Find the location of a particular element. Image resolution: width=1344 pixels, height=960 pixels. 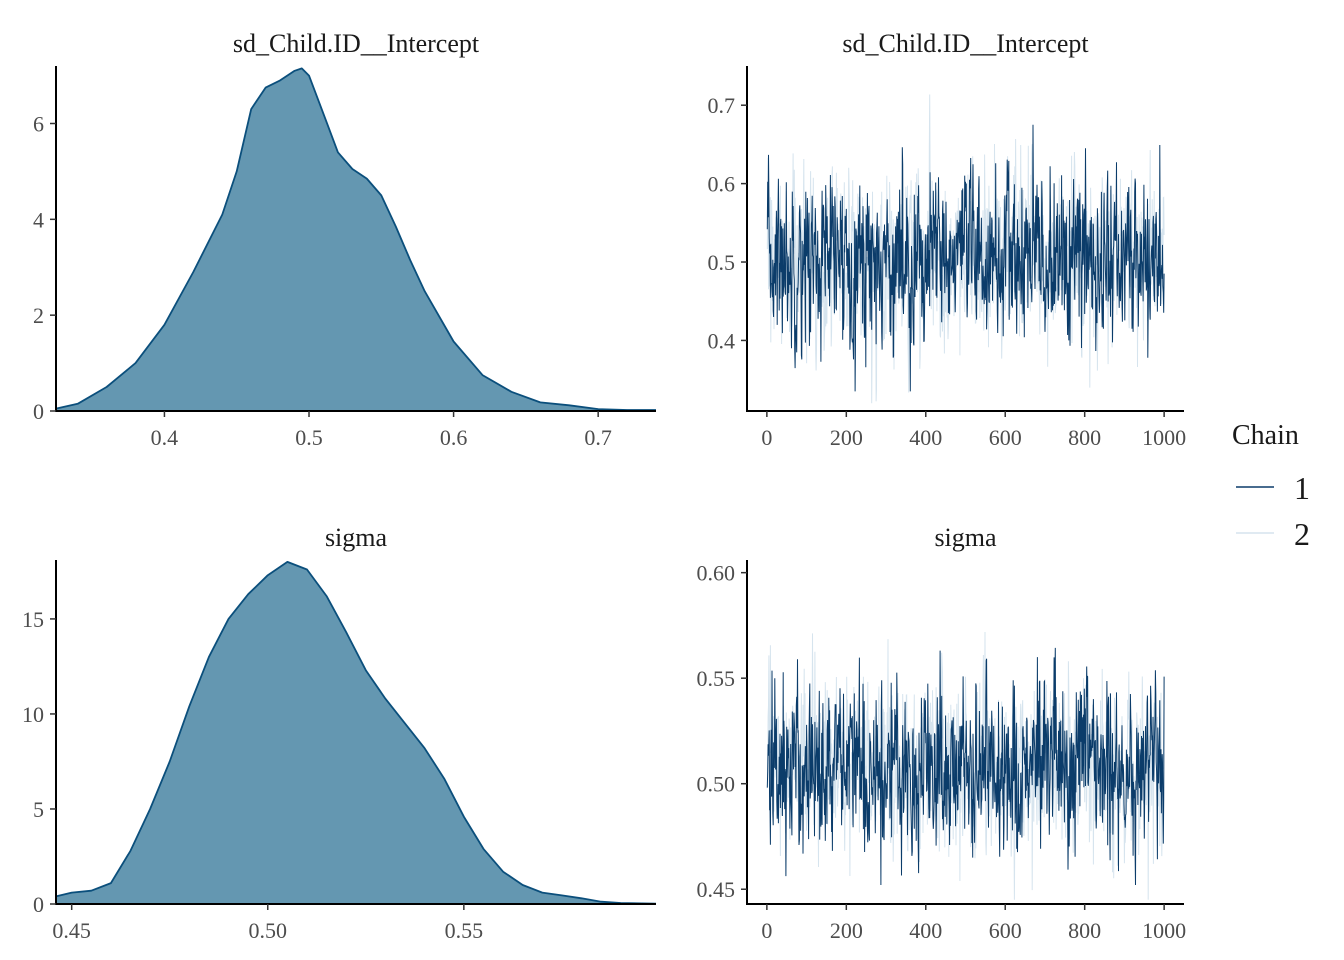

y-tick-label: 0.5 is located at coordinates (722, 262).